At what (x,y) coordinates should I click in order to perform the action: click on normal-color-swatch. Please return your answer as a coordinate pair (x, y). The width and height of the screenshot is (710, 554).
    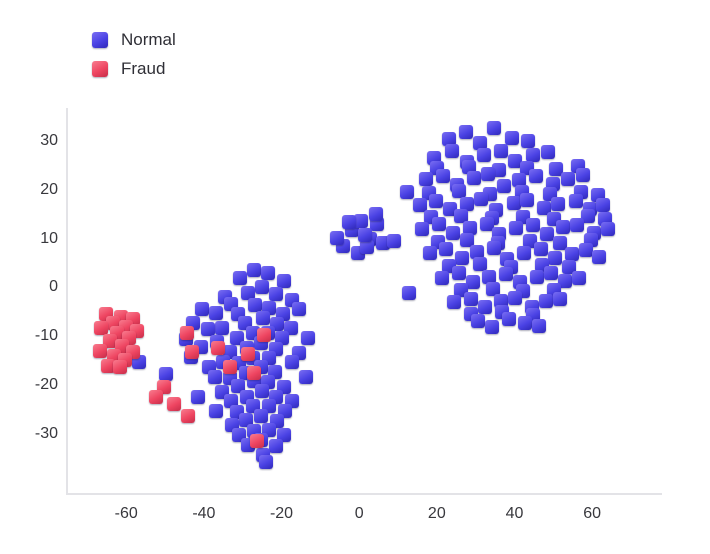
    Looking at the image, I should click on (100, 40).